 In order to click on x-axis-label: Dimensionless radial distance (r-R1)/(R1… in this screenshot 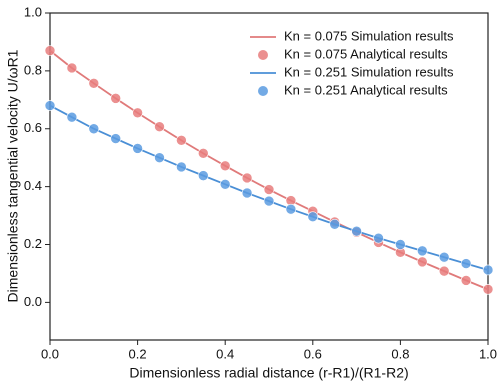, I will do `click(268, 373)`.